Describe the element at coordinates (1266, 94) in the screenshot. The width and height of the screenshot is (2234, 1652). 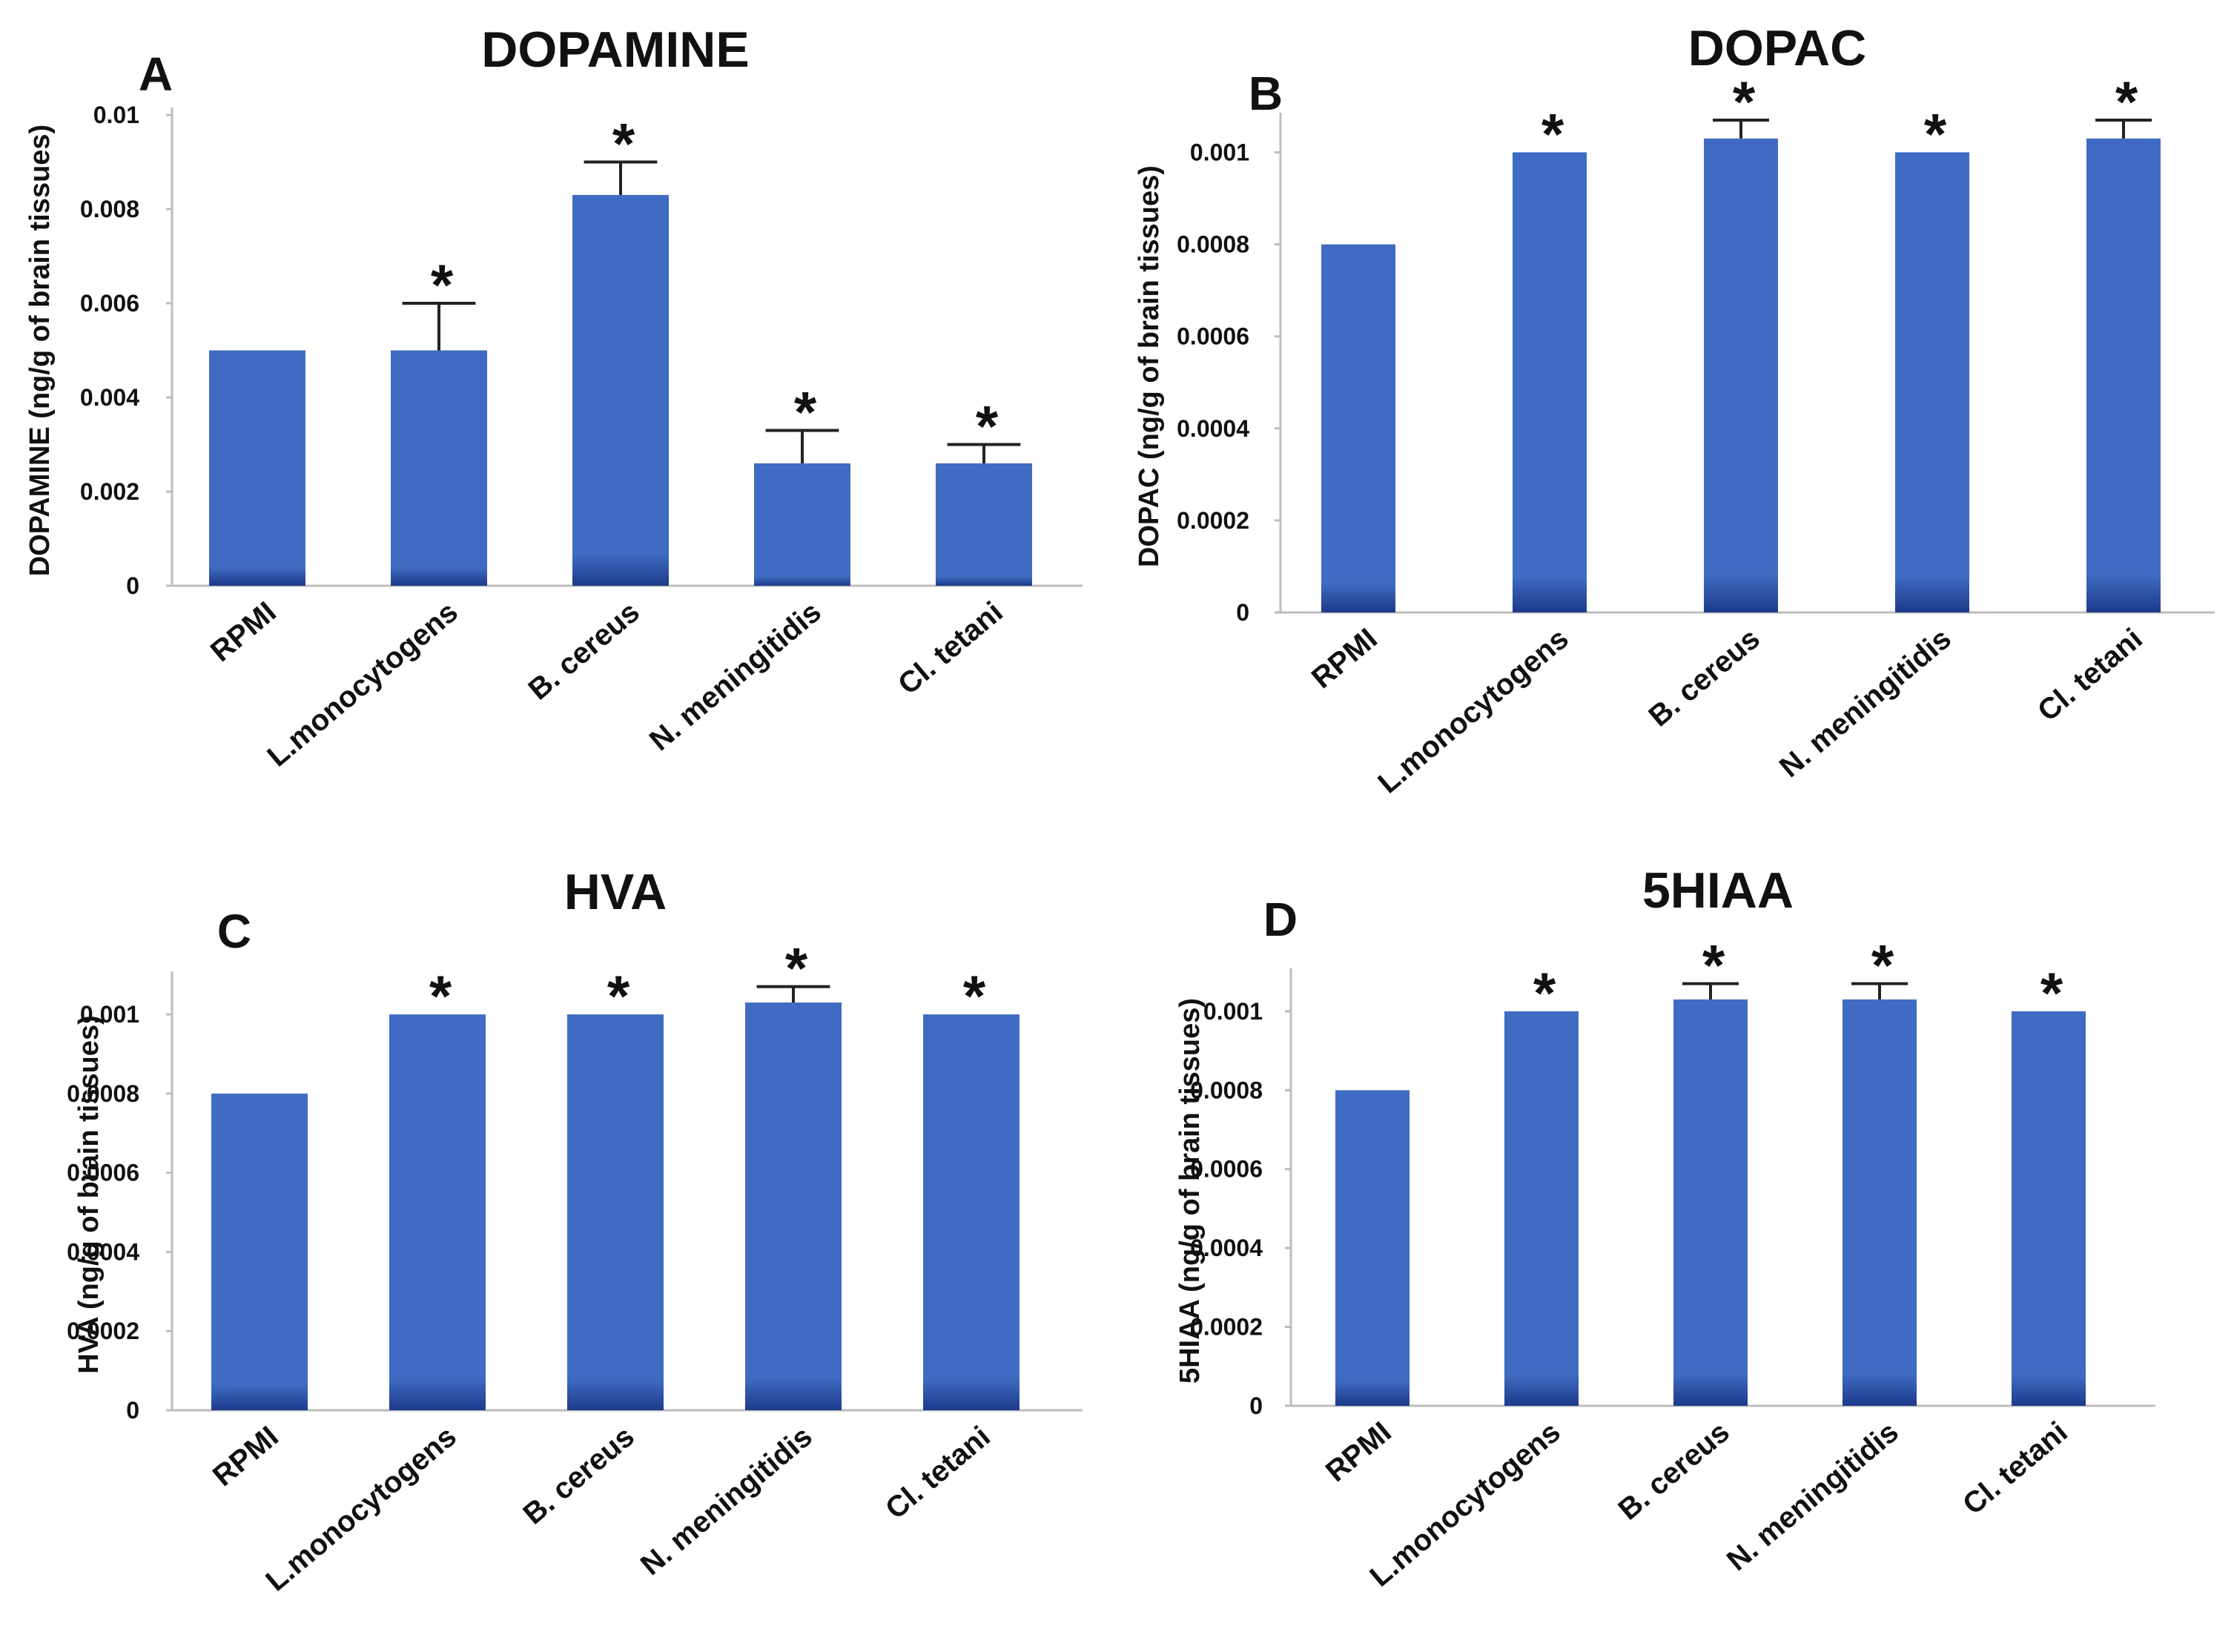
I see `panel-letter: B` at that location.